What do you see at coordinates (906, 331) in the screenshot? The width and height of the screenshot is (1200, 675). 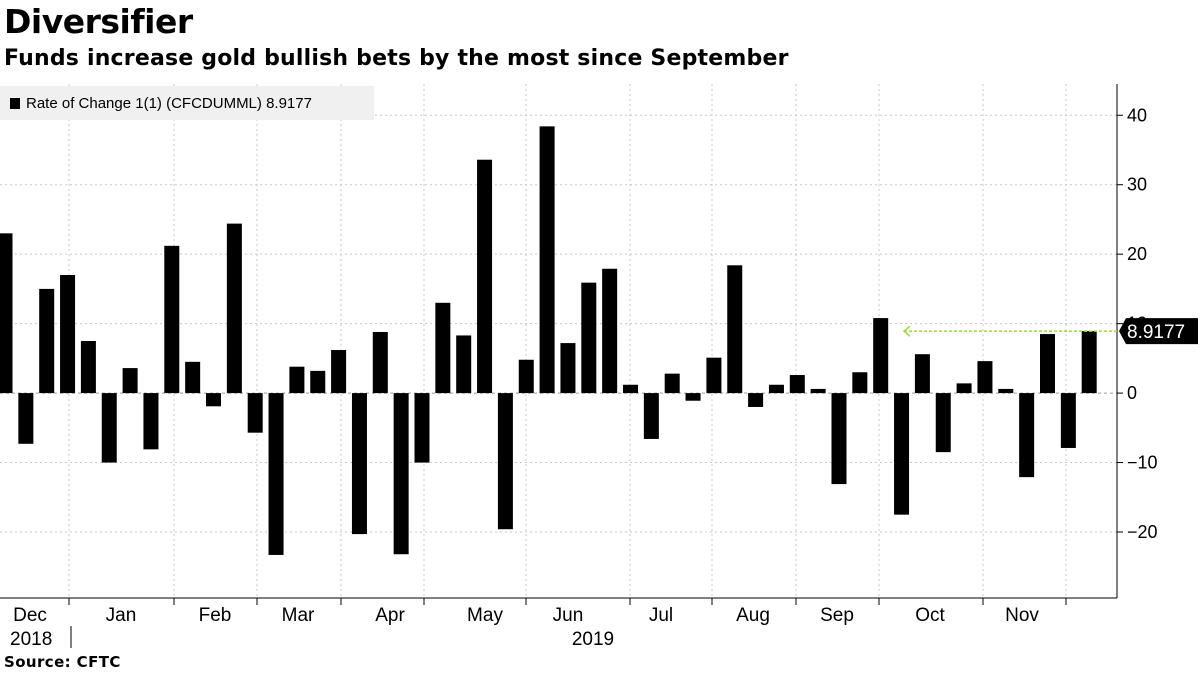 I see `last-value-arrow` at bounding box center [906, 331].